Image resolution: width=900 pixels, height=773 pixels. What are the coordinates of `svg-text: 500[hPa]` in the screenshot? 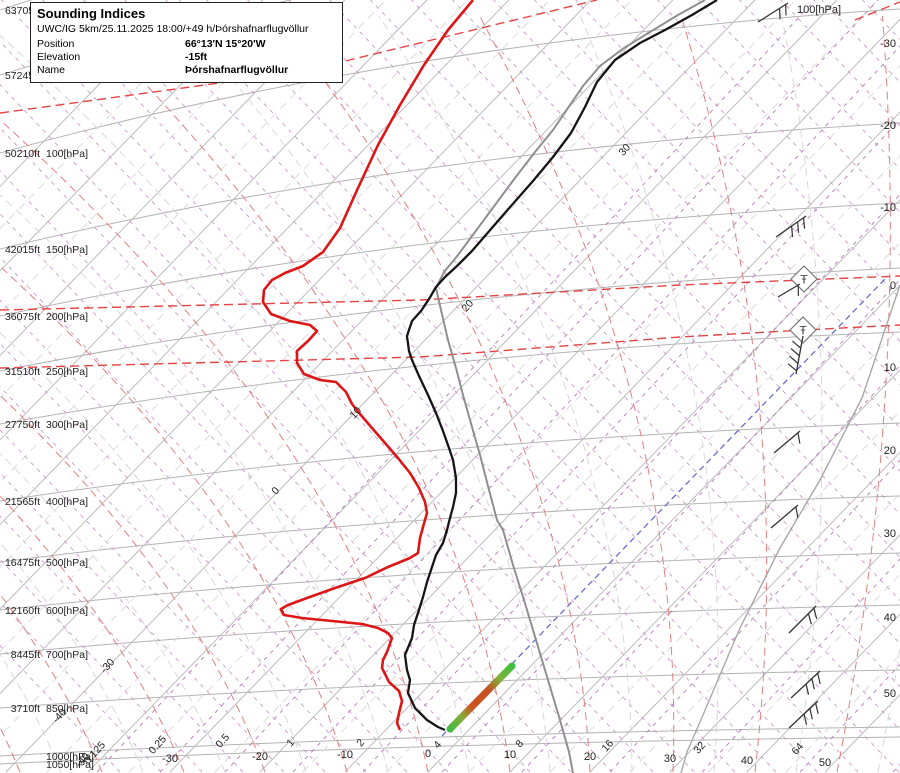 It's located at (67, 563).